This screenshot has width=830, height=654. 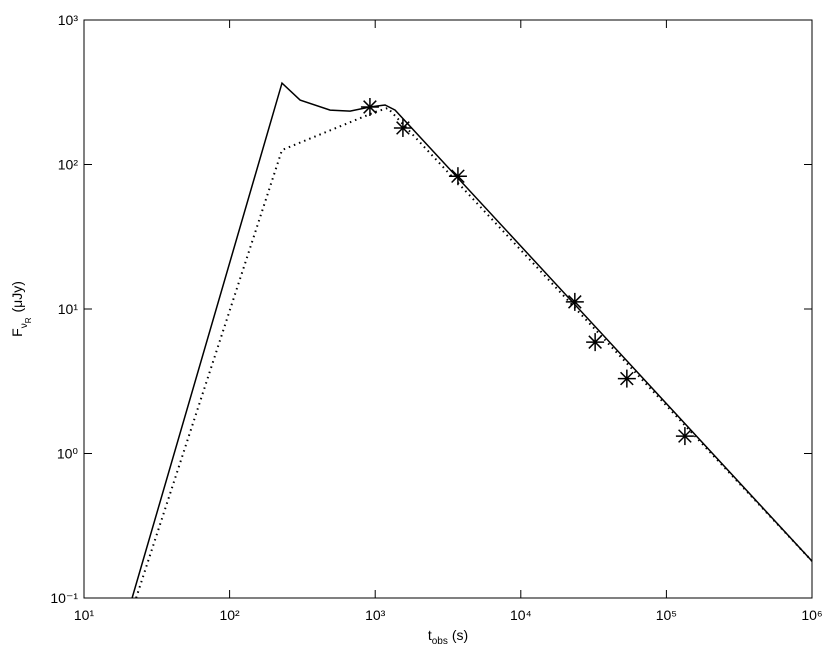 What do you see at coordinates (460, 635) in the screenshot?
I see `x-label-unit: (s)` at bounding box center [460, 635].